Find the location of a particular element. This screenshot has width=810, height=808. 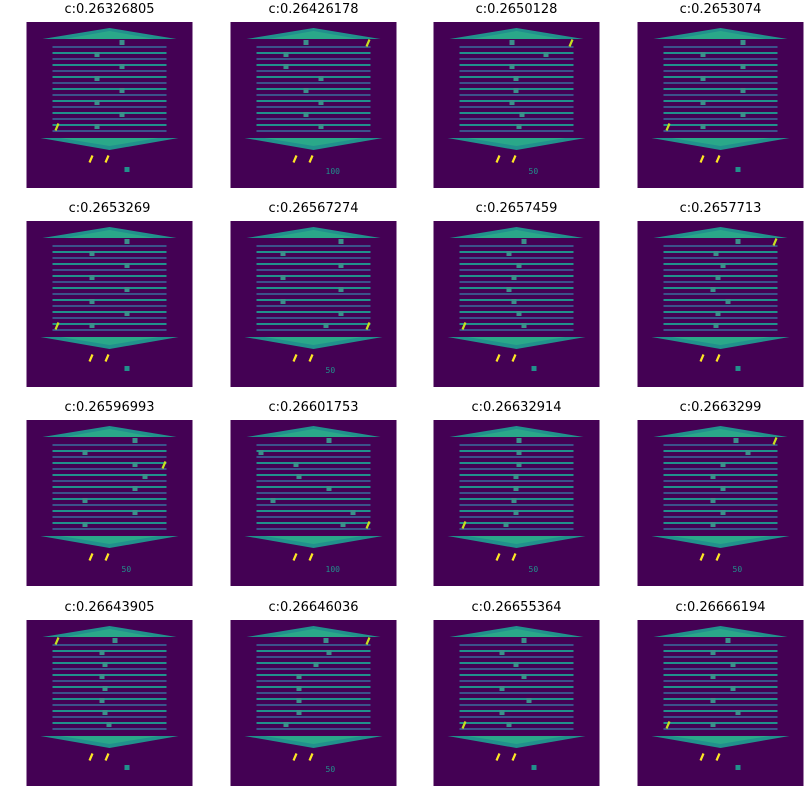

roof-highlight is located at coordinates (720, 633).